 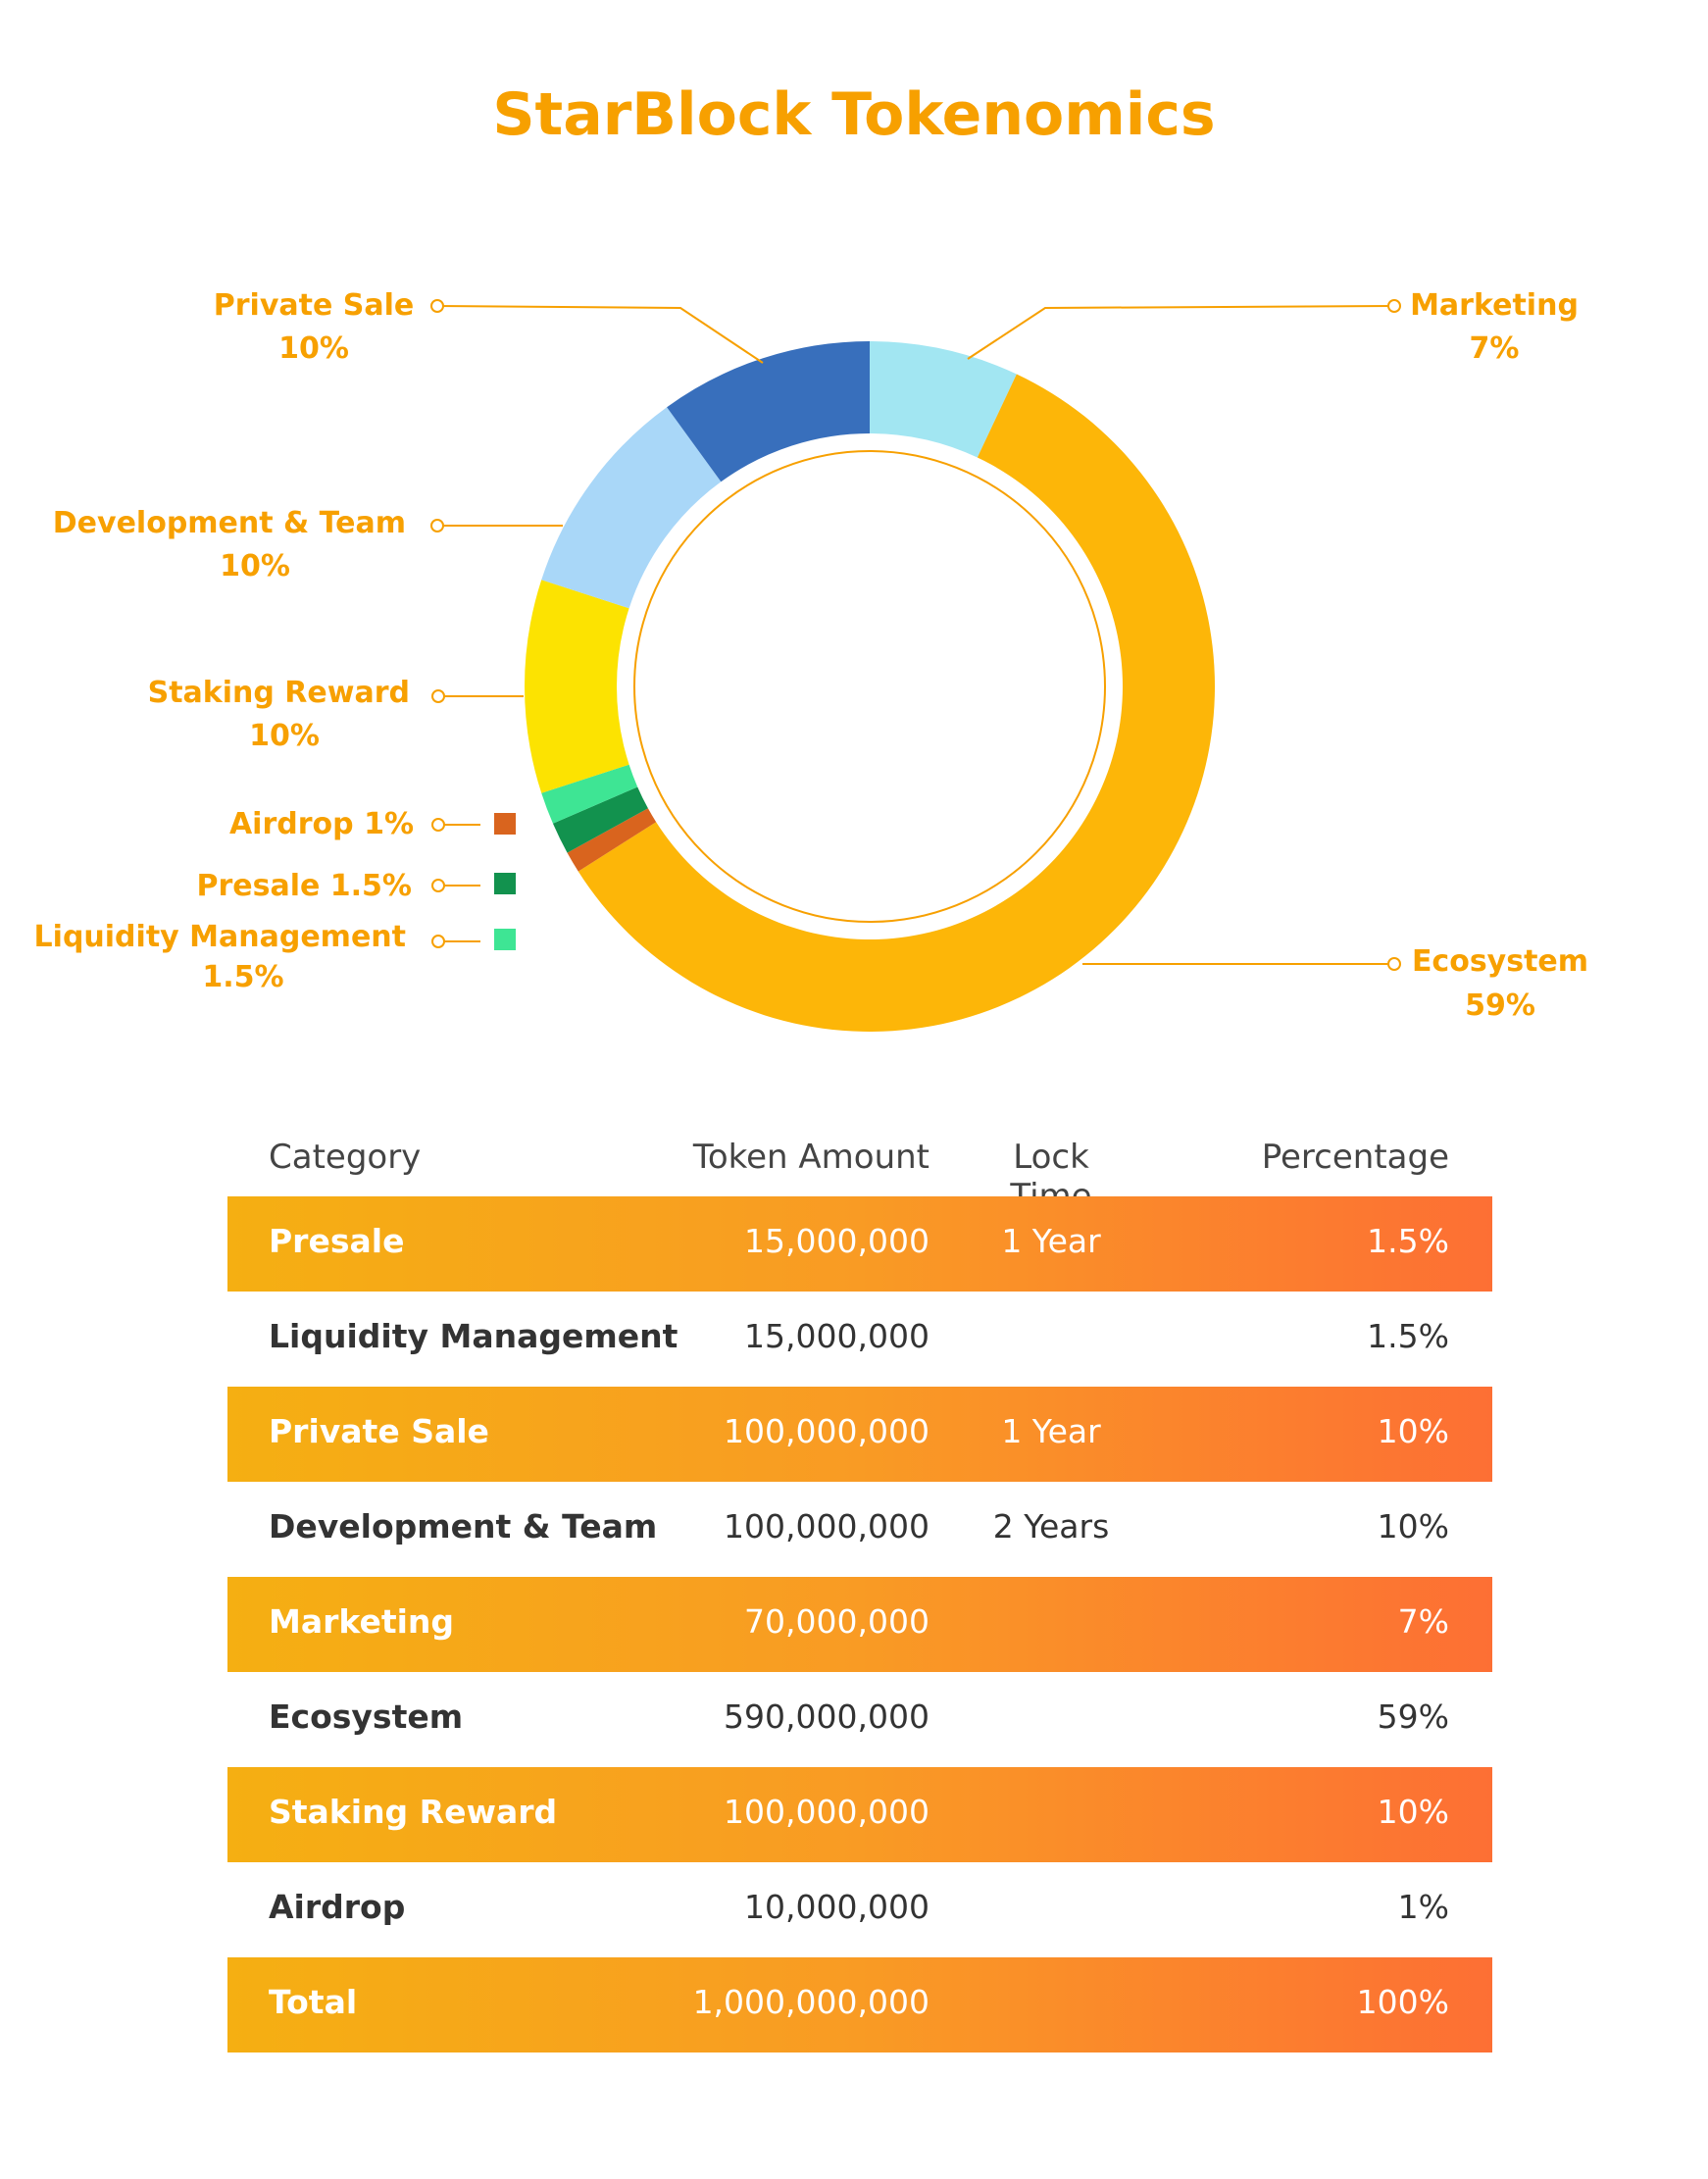 I want to click on row-percentage: 1%, so click(x=1423, y=1907).